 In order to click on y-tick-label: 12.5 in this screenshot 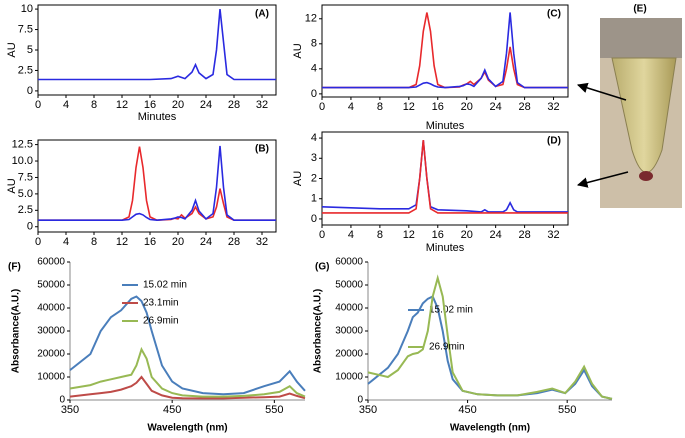, I will do `click(22, 145)`.